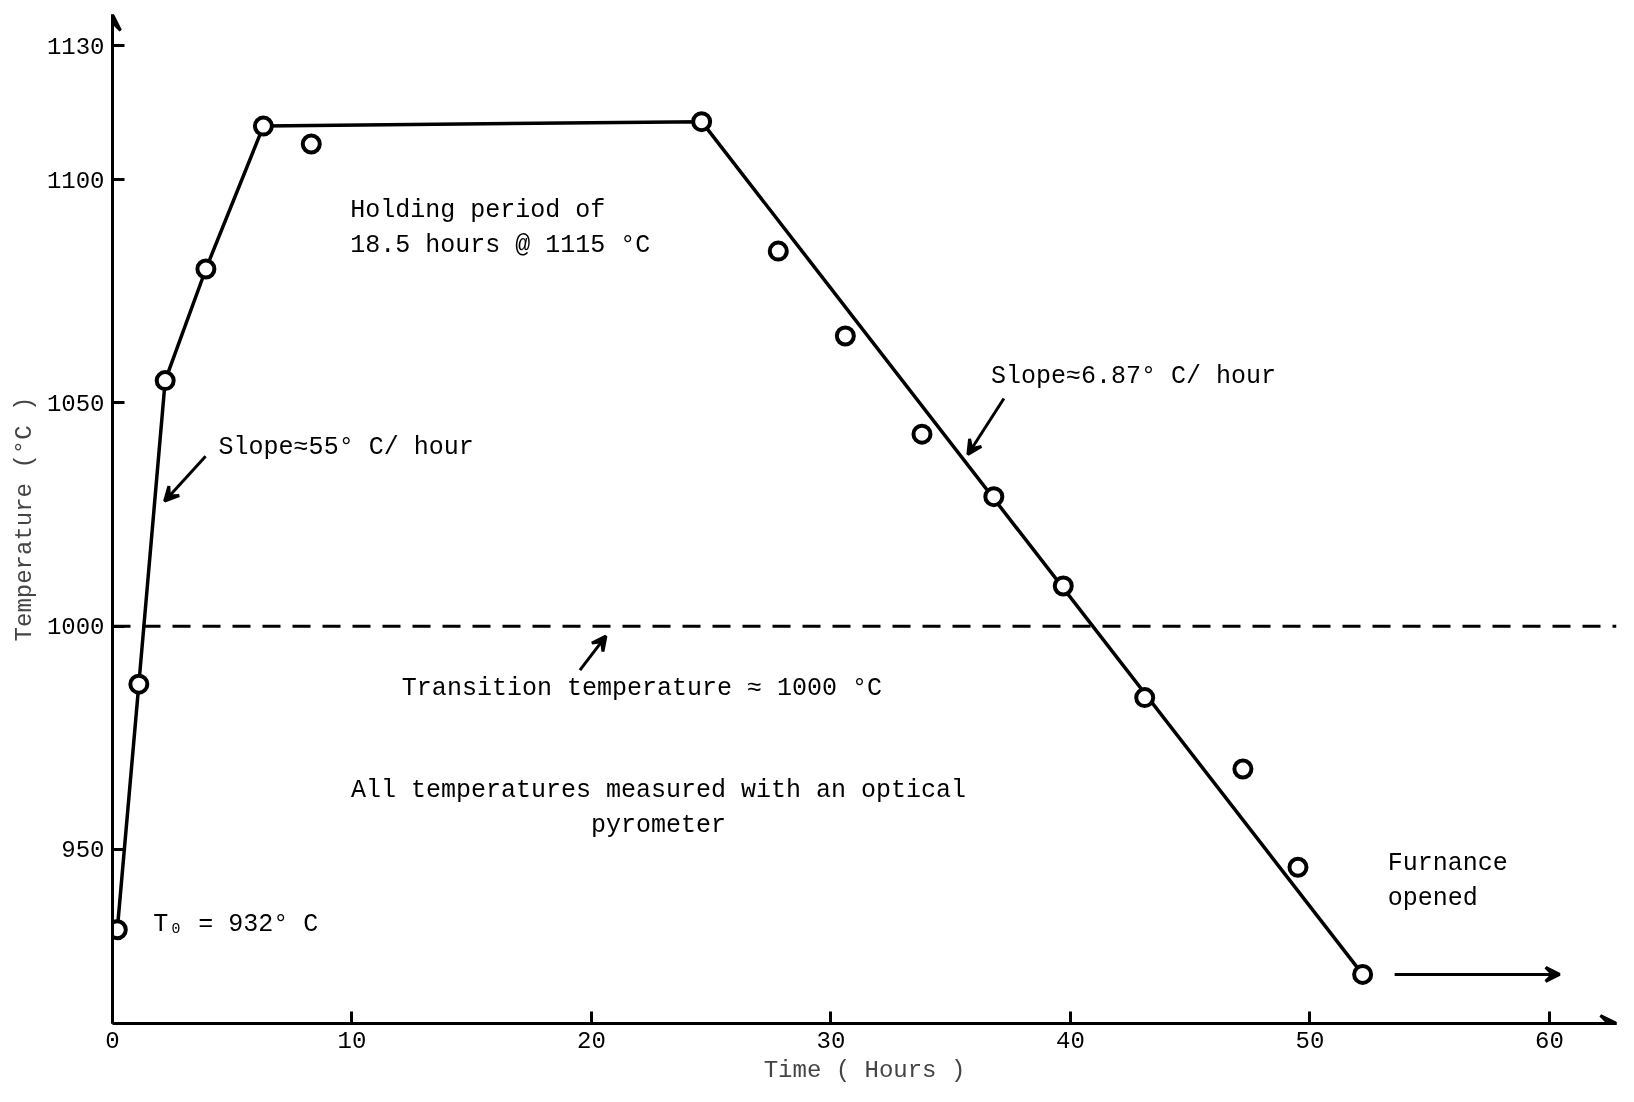 This screenshot has width=1634, height=1102. What do you see at coordinates (831, 1041) in the screenshot?
I see `x-tick-label: 30` at bounding box center [831, 1041].